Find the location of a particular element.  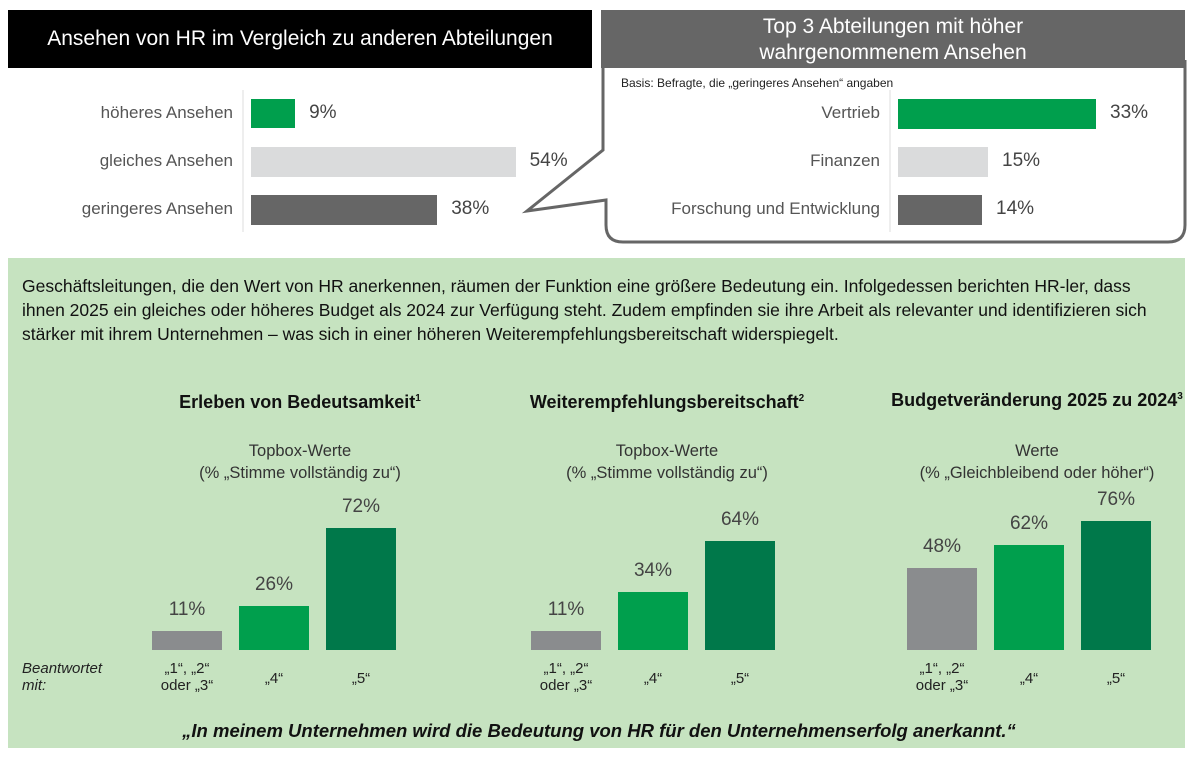

chart-title: Budgetveränderung 2025 zu 20243 is located at coordinates (1037, 398).